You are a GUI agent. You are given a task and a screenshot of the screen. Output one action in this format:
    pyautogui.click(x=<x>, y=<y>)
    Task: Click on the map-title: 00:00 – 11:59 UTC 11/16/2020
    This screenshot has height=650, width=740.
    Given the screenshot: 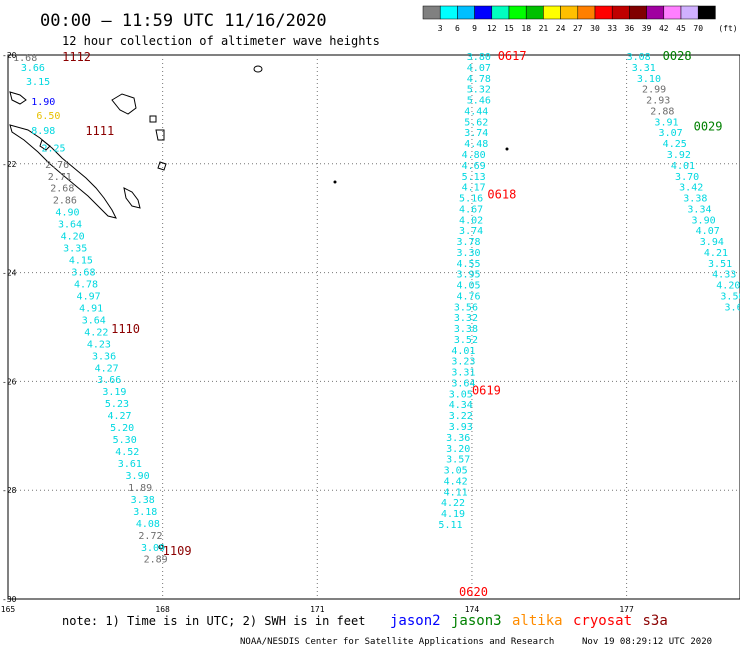 What is the action you would take?
    pyautogui.click(x=183, y=21)
    